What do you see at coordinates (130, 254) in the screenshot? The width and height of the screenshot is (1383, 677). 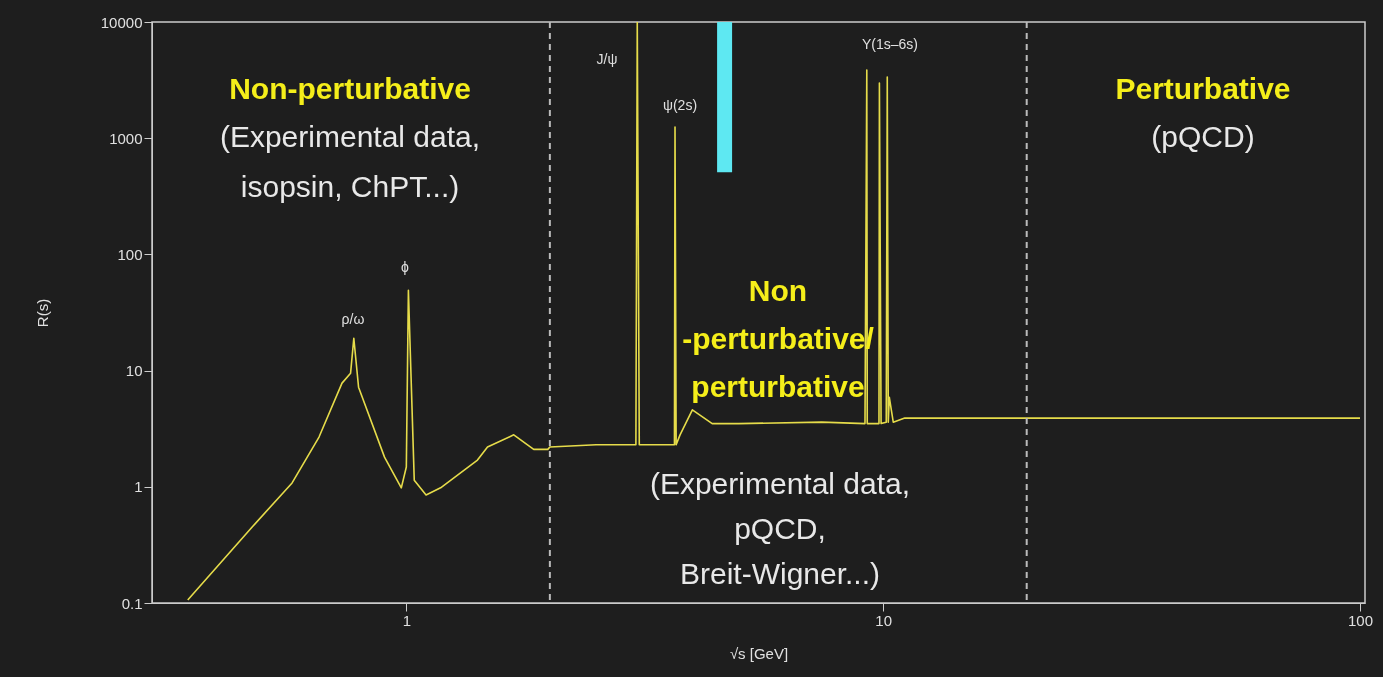 I see `y-tick-label: 100` at bounding box center [130, 254].